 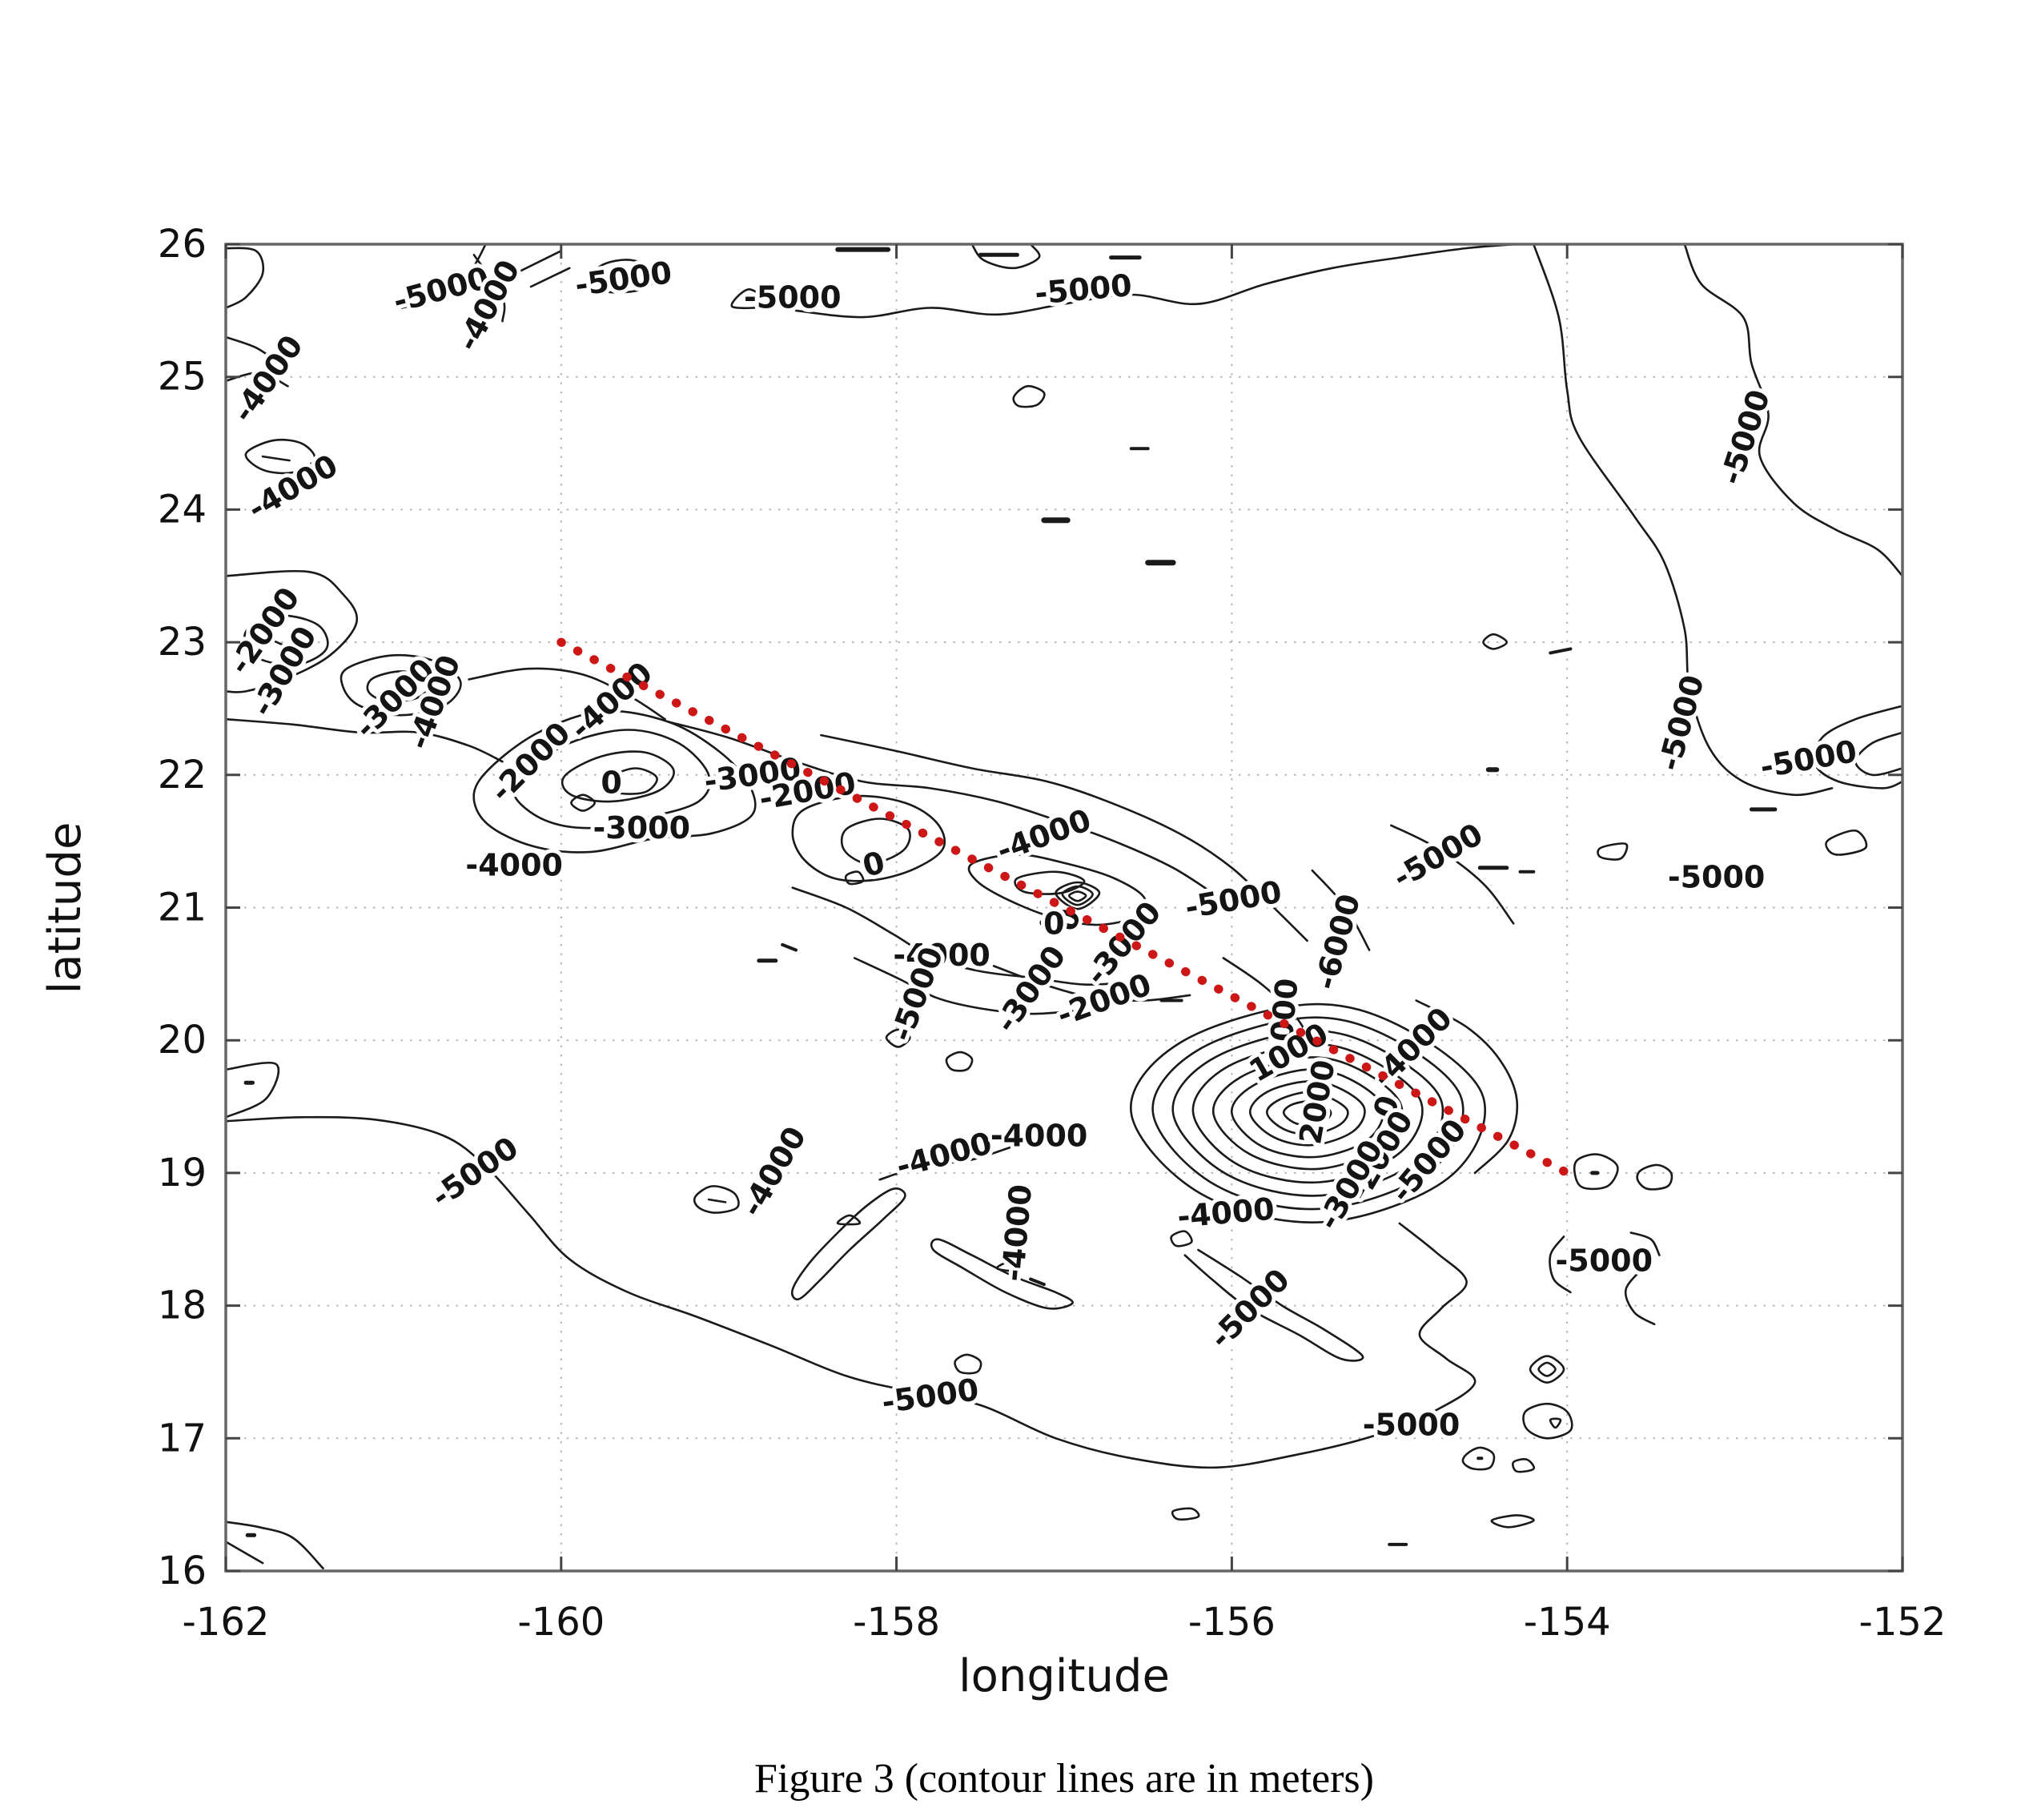 I want to click on y-tick-label: 25, so click(x=182, y=377).